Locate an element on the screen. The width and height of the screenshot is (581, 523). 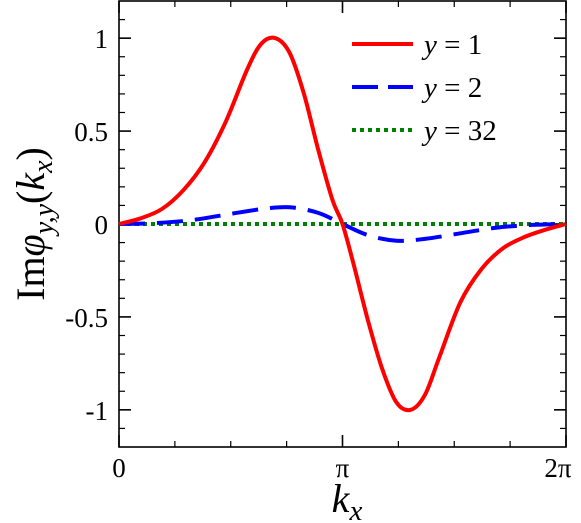
y-tick-label: 0.5 is located at coordinates (91, 132).